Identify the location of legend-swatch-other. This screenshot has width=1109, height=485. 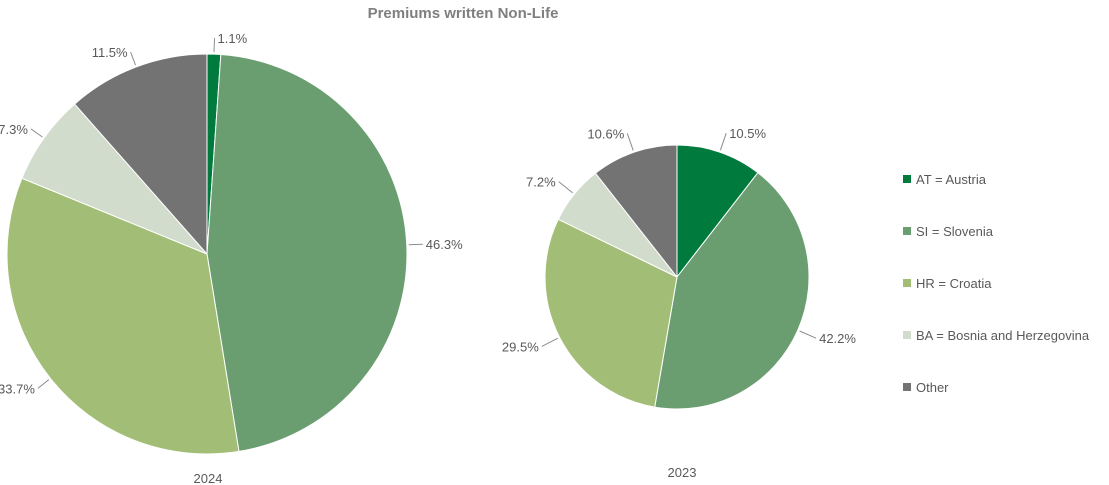
(907, 387).